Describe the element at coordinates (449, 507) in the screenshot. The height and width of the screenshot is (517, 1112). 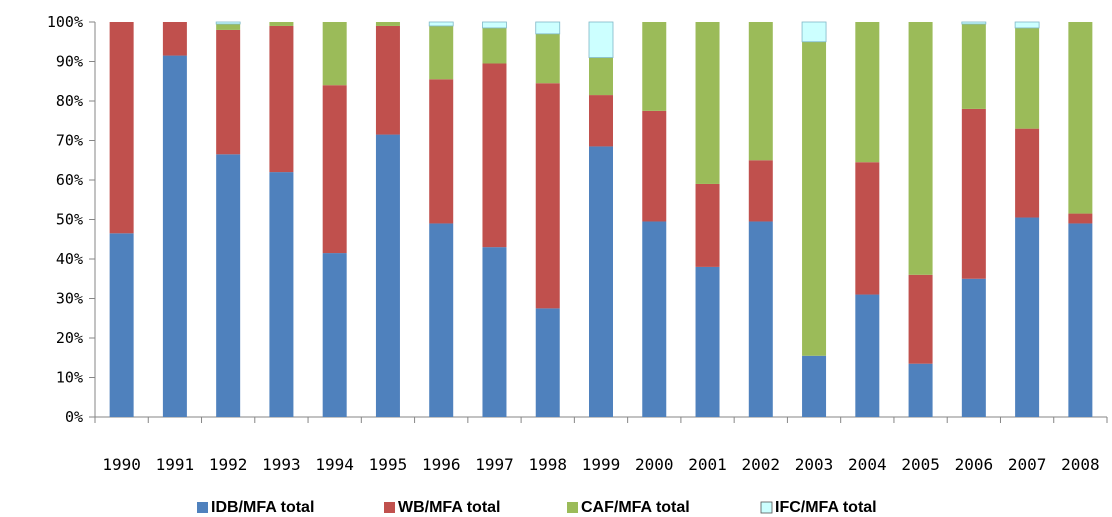
I see `legend-label: WB/MFA total` at that location.